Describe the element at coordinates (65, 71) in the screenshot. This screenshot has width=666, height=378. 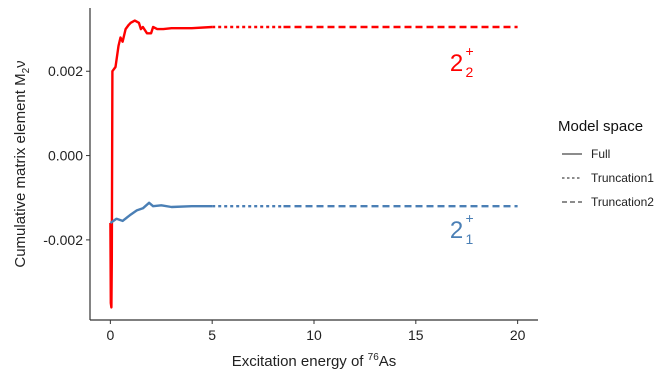
I see `y-tick-label: 0.002` at that location.